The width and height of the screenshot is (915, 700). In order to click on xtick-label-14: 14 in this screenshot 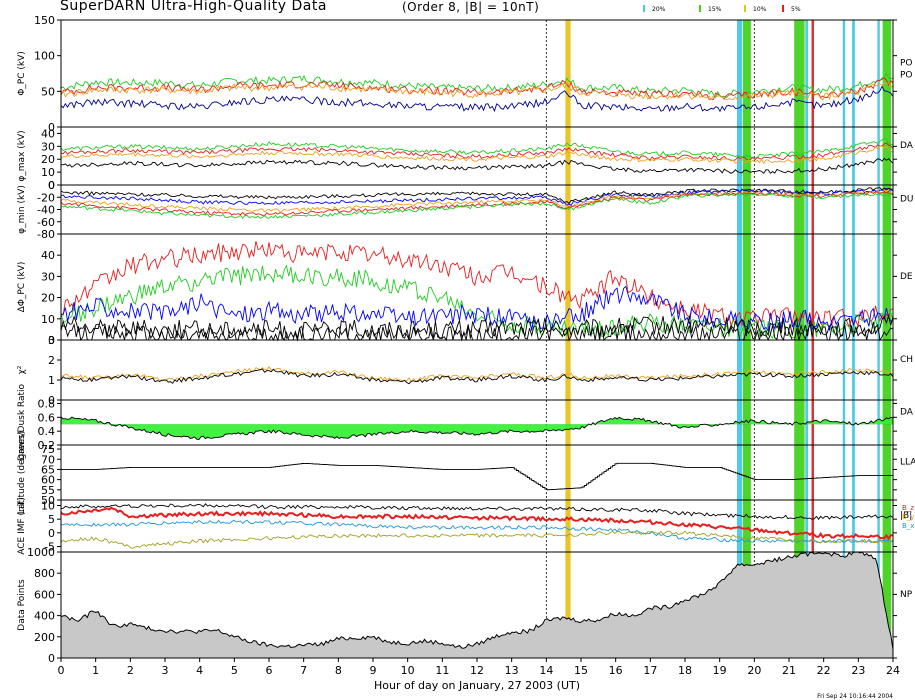, I will do `click(546, 670)`.